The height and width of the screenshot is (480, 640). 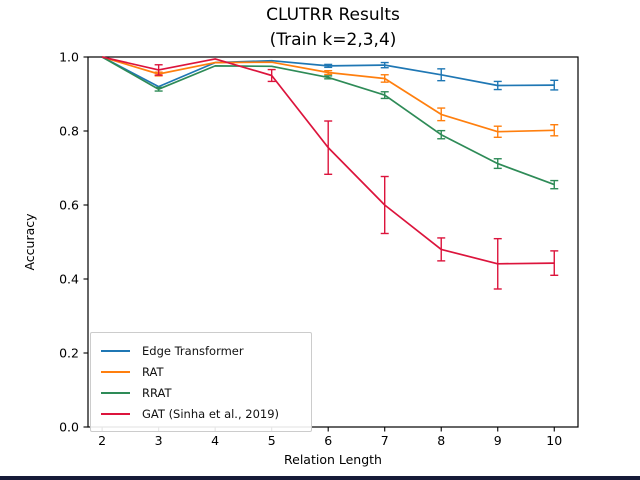 What do you see at coordinates (193, 350) in the screenshot?
I see `legend-item-label: Edge Transformer` at bounding box center [193, 350].